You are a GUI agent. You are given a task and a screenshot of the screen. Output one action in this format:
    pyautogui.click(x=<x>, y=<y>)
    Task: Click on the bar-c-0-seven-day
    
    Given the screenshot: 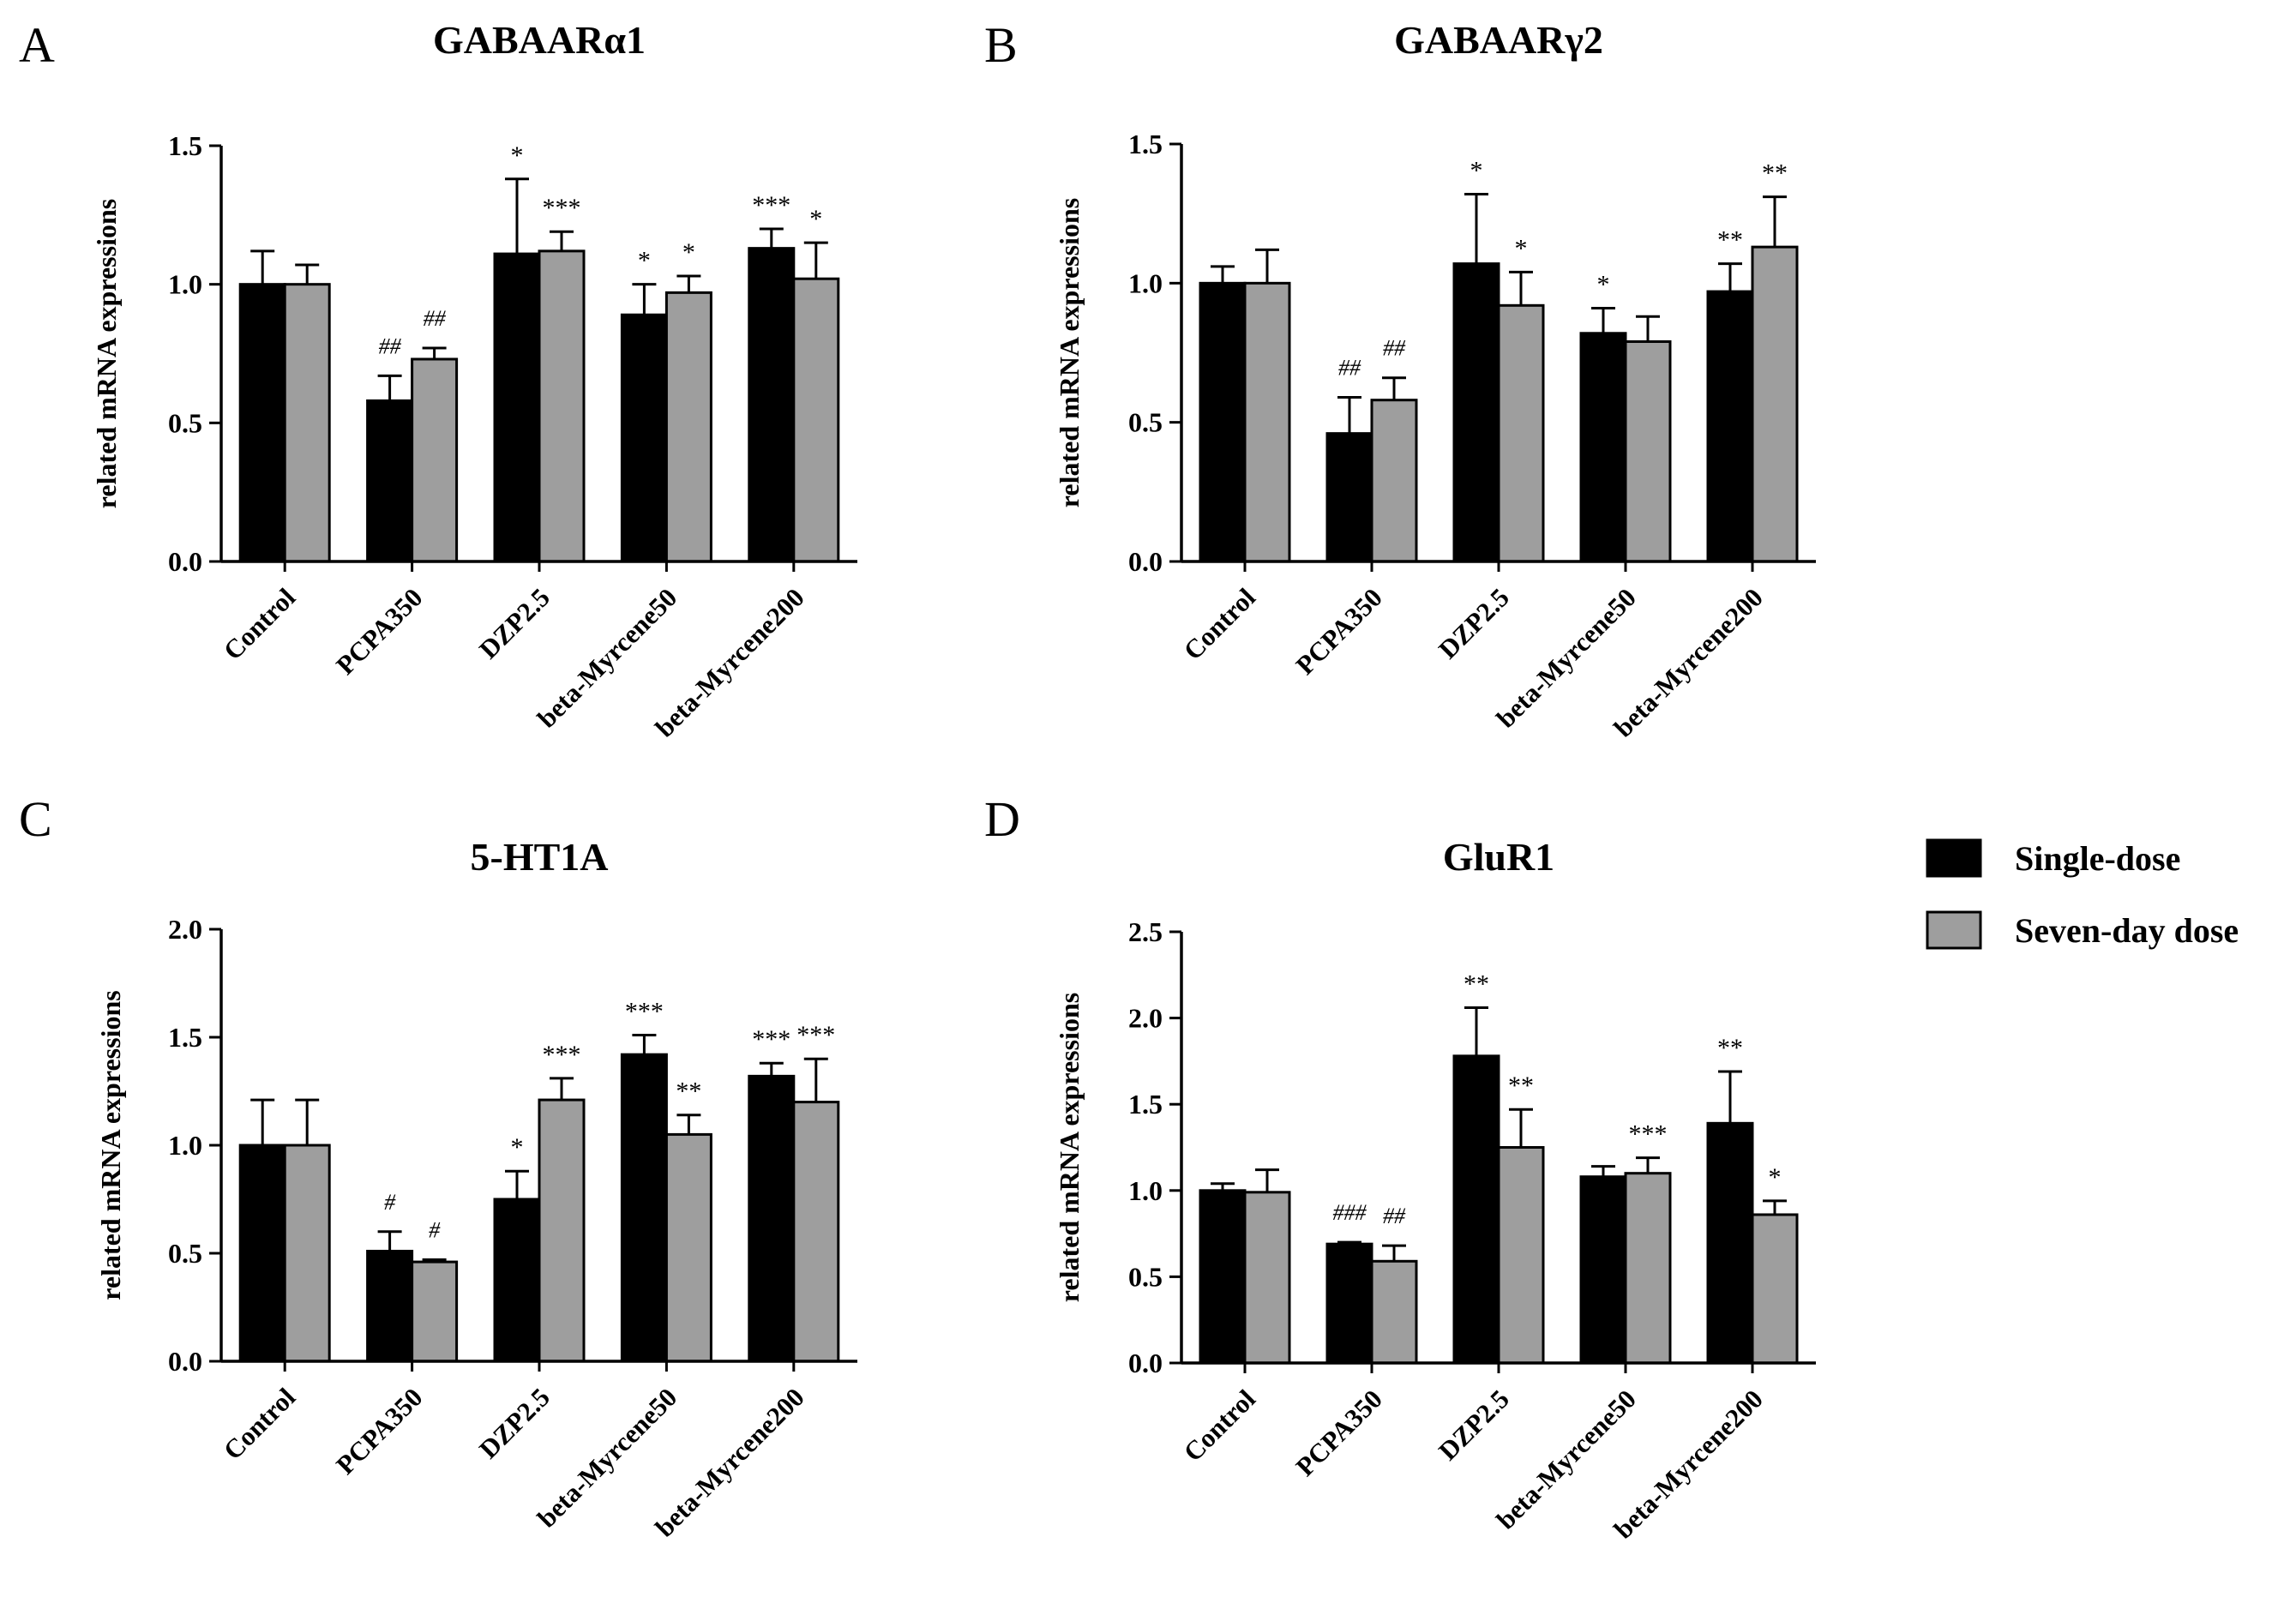 What is the action you would take?
    pyautogui.click(x=307, y=1253)
    